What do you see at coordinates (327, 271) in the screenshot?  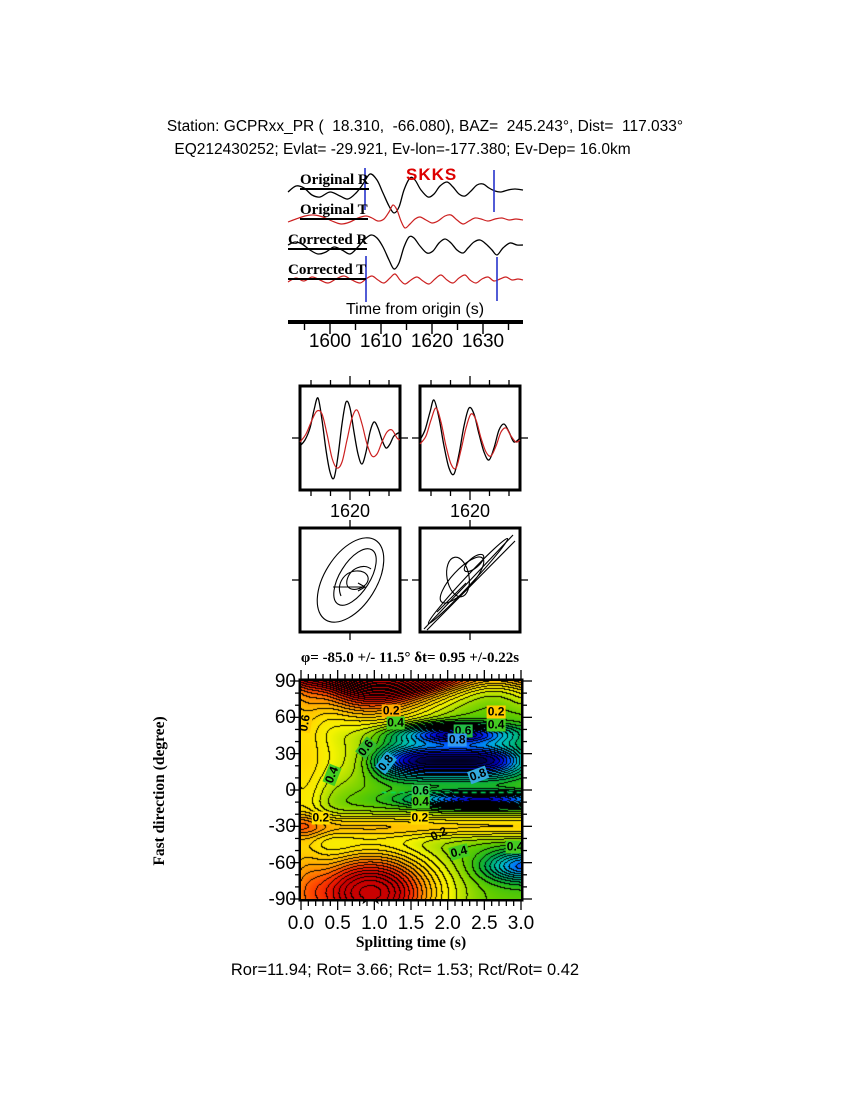 I see `trace-label-corrected-t: Corrected T` at bounding box center [327, 271].